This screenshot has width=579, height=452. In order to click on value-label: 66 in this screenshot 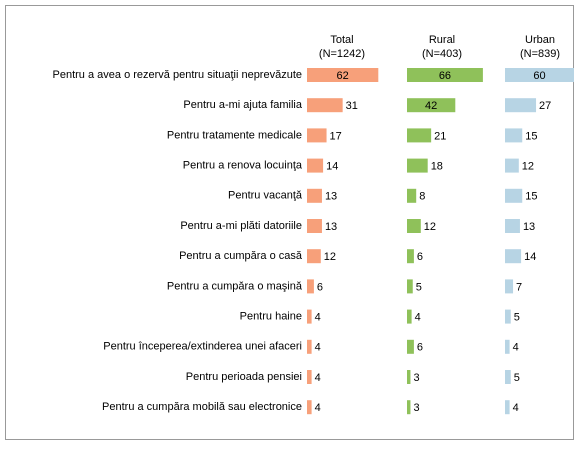, I will do `click(445, 76)`.